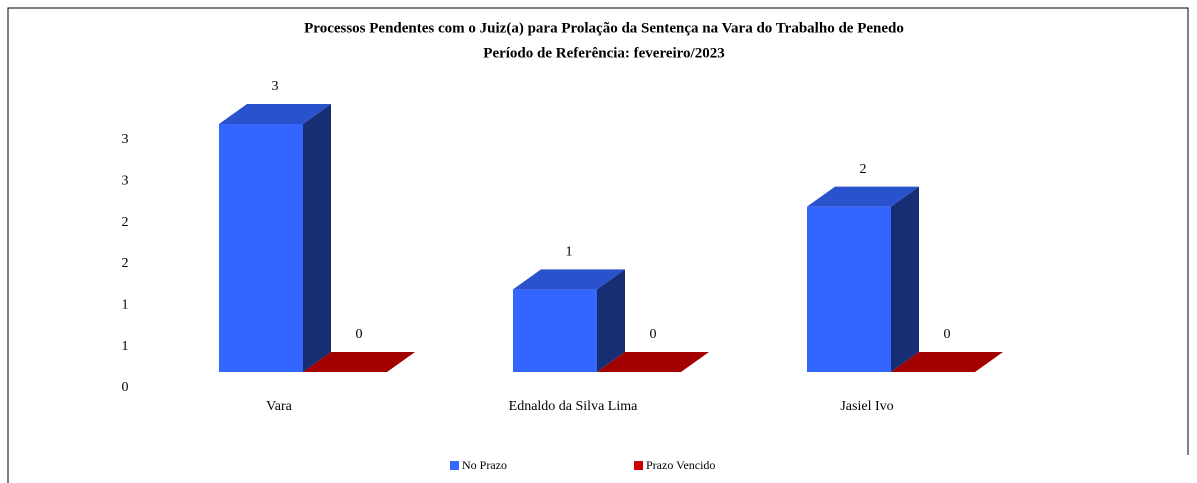 This screenshot has height=483, width=1197. I want to click on value-label: 2, so click(863, 169).